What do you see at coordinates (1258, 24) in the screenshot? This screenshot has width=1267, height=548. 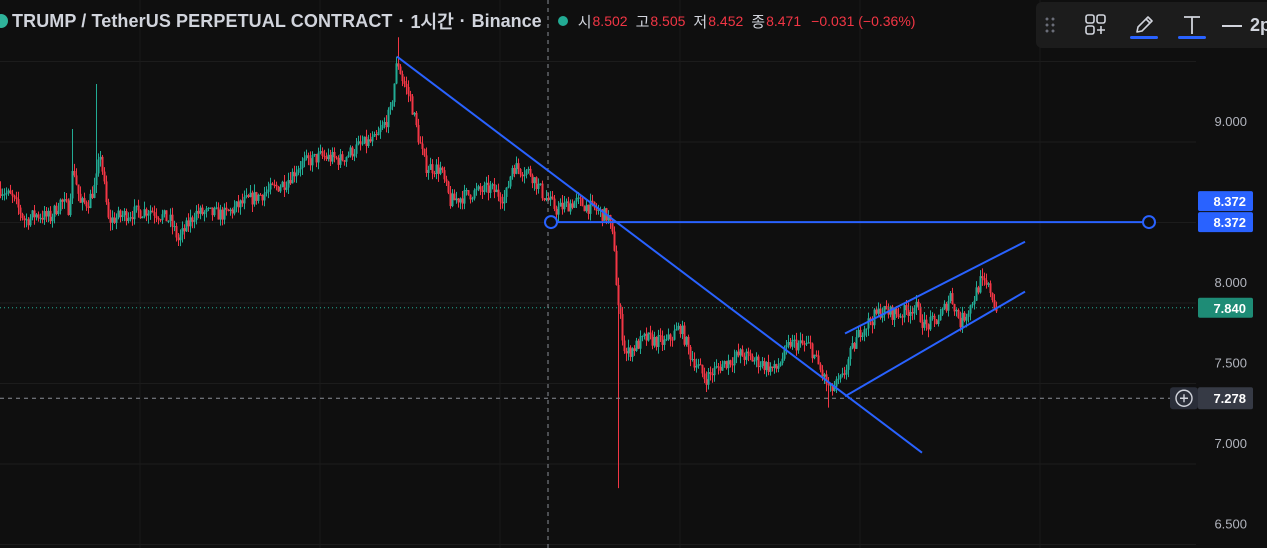 I see `line-width-label: 2p` at bounding box center [1258, 24].